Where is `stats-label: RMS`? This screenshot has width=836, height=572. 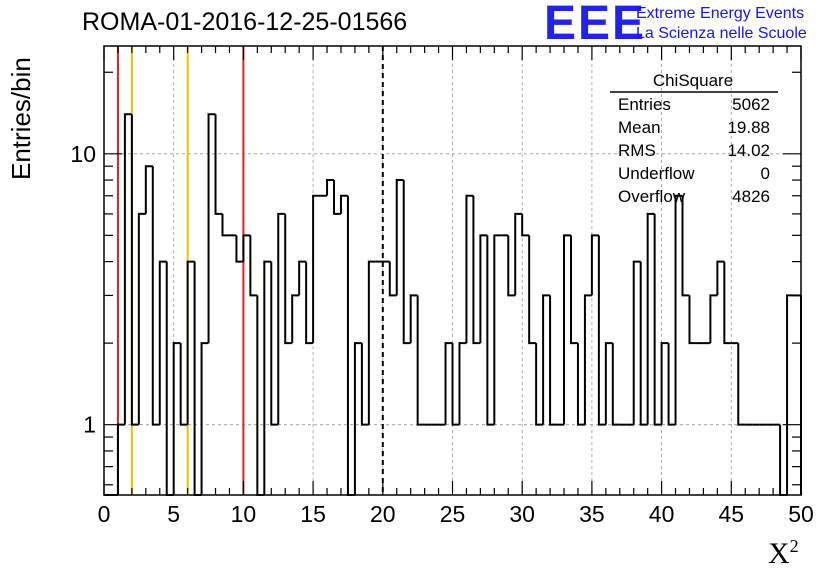 stats-label: RMS is located at coordinates (637, 150).